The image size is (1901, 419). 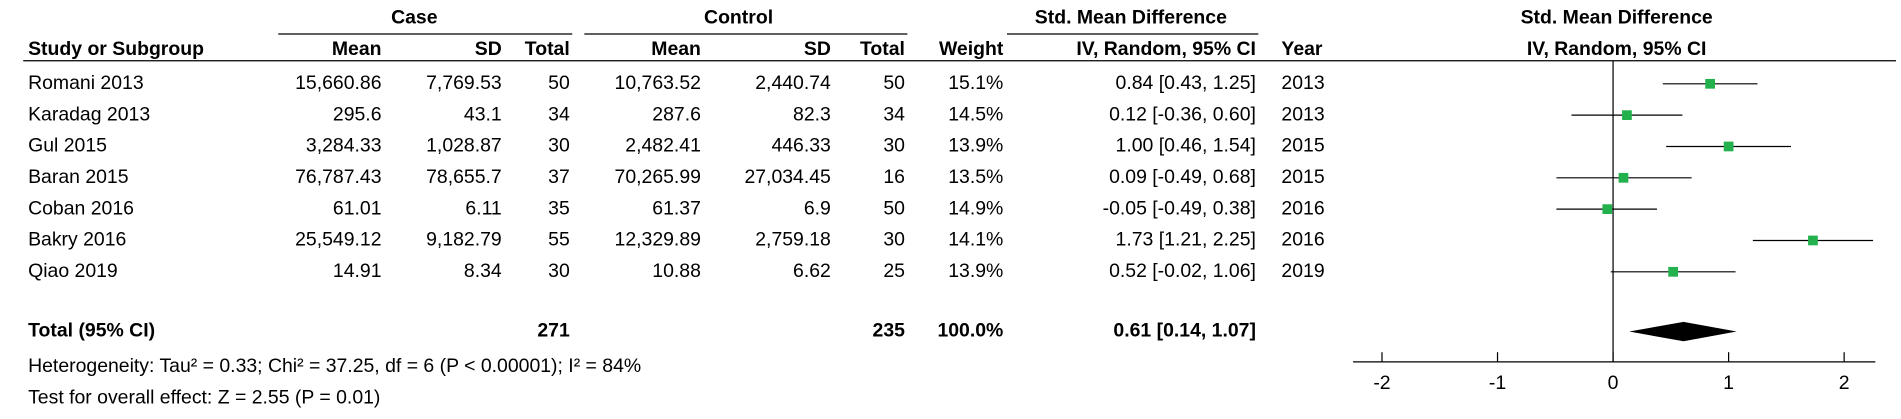 I want to click on total-cell: 271, so click(x=553, y=331).